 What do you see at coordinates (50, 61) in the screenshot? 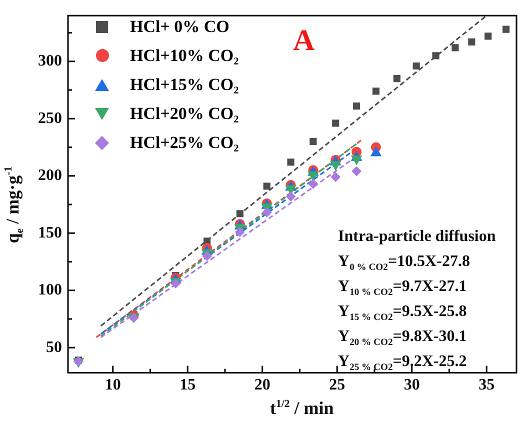
I see `y-tick-label: 300` at bounding box center [50, 61].